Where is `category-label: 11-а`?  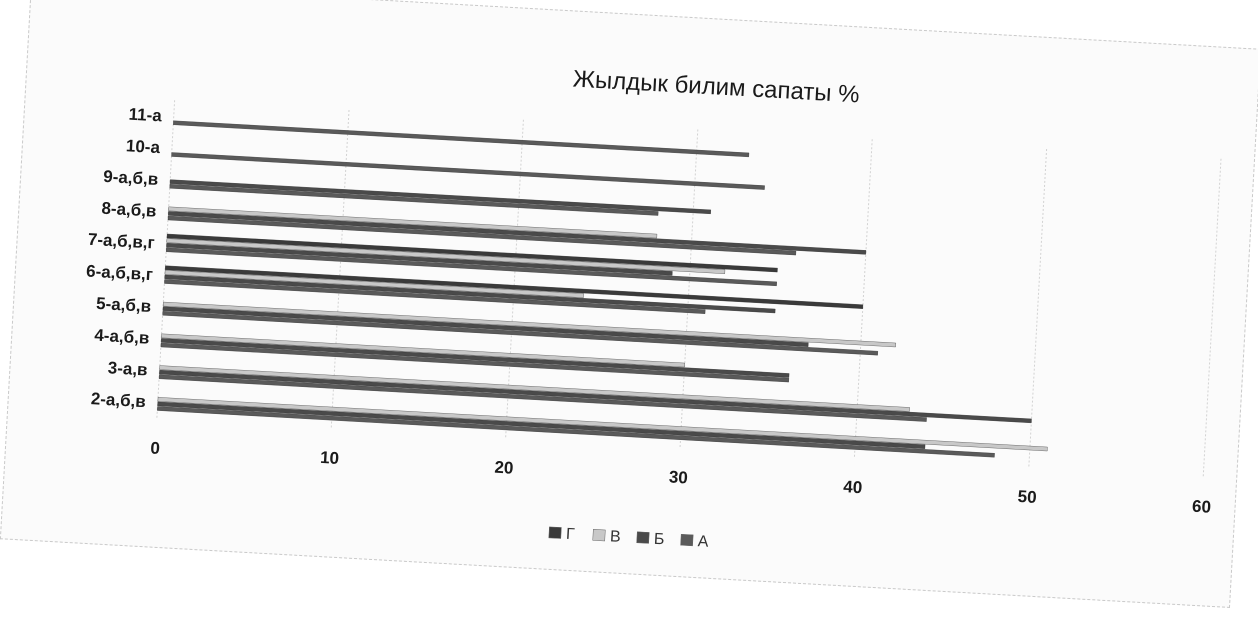 category-label: 11-а is located at coordinates (145, 115).